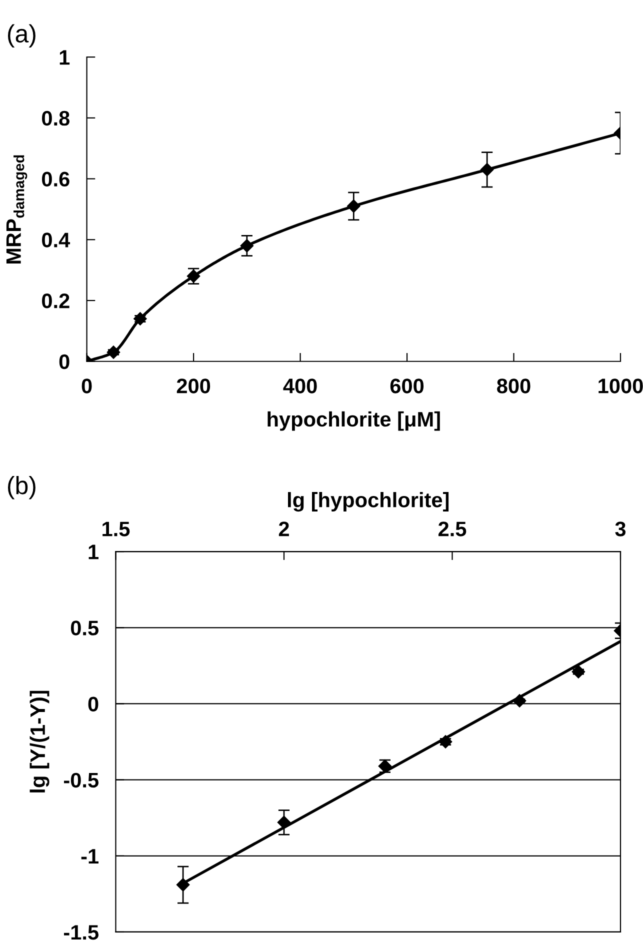 The image size is (643, 951). I want to click on x-tick-label: 2, so click(283, 529).